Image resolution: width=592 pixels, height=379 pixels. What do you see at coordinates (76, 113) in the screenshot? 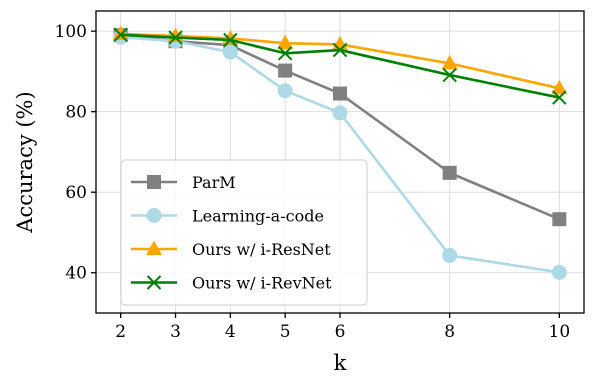
I see `y-tick-label: 80` at bounding box center [76, 113].